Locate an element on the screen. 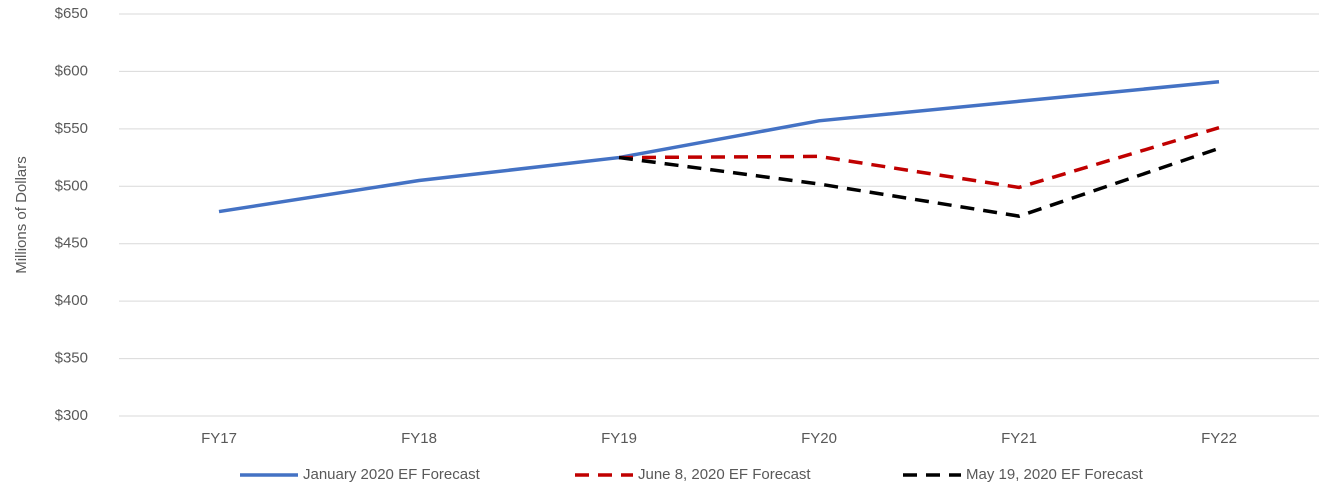 The height and width of the screenshot is (494, 1324). y-tick-label: $600 is located at coordinates (71, 70).